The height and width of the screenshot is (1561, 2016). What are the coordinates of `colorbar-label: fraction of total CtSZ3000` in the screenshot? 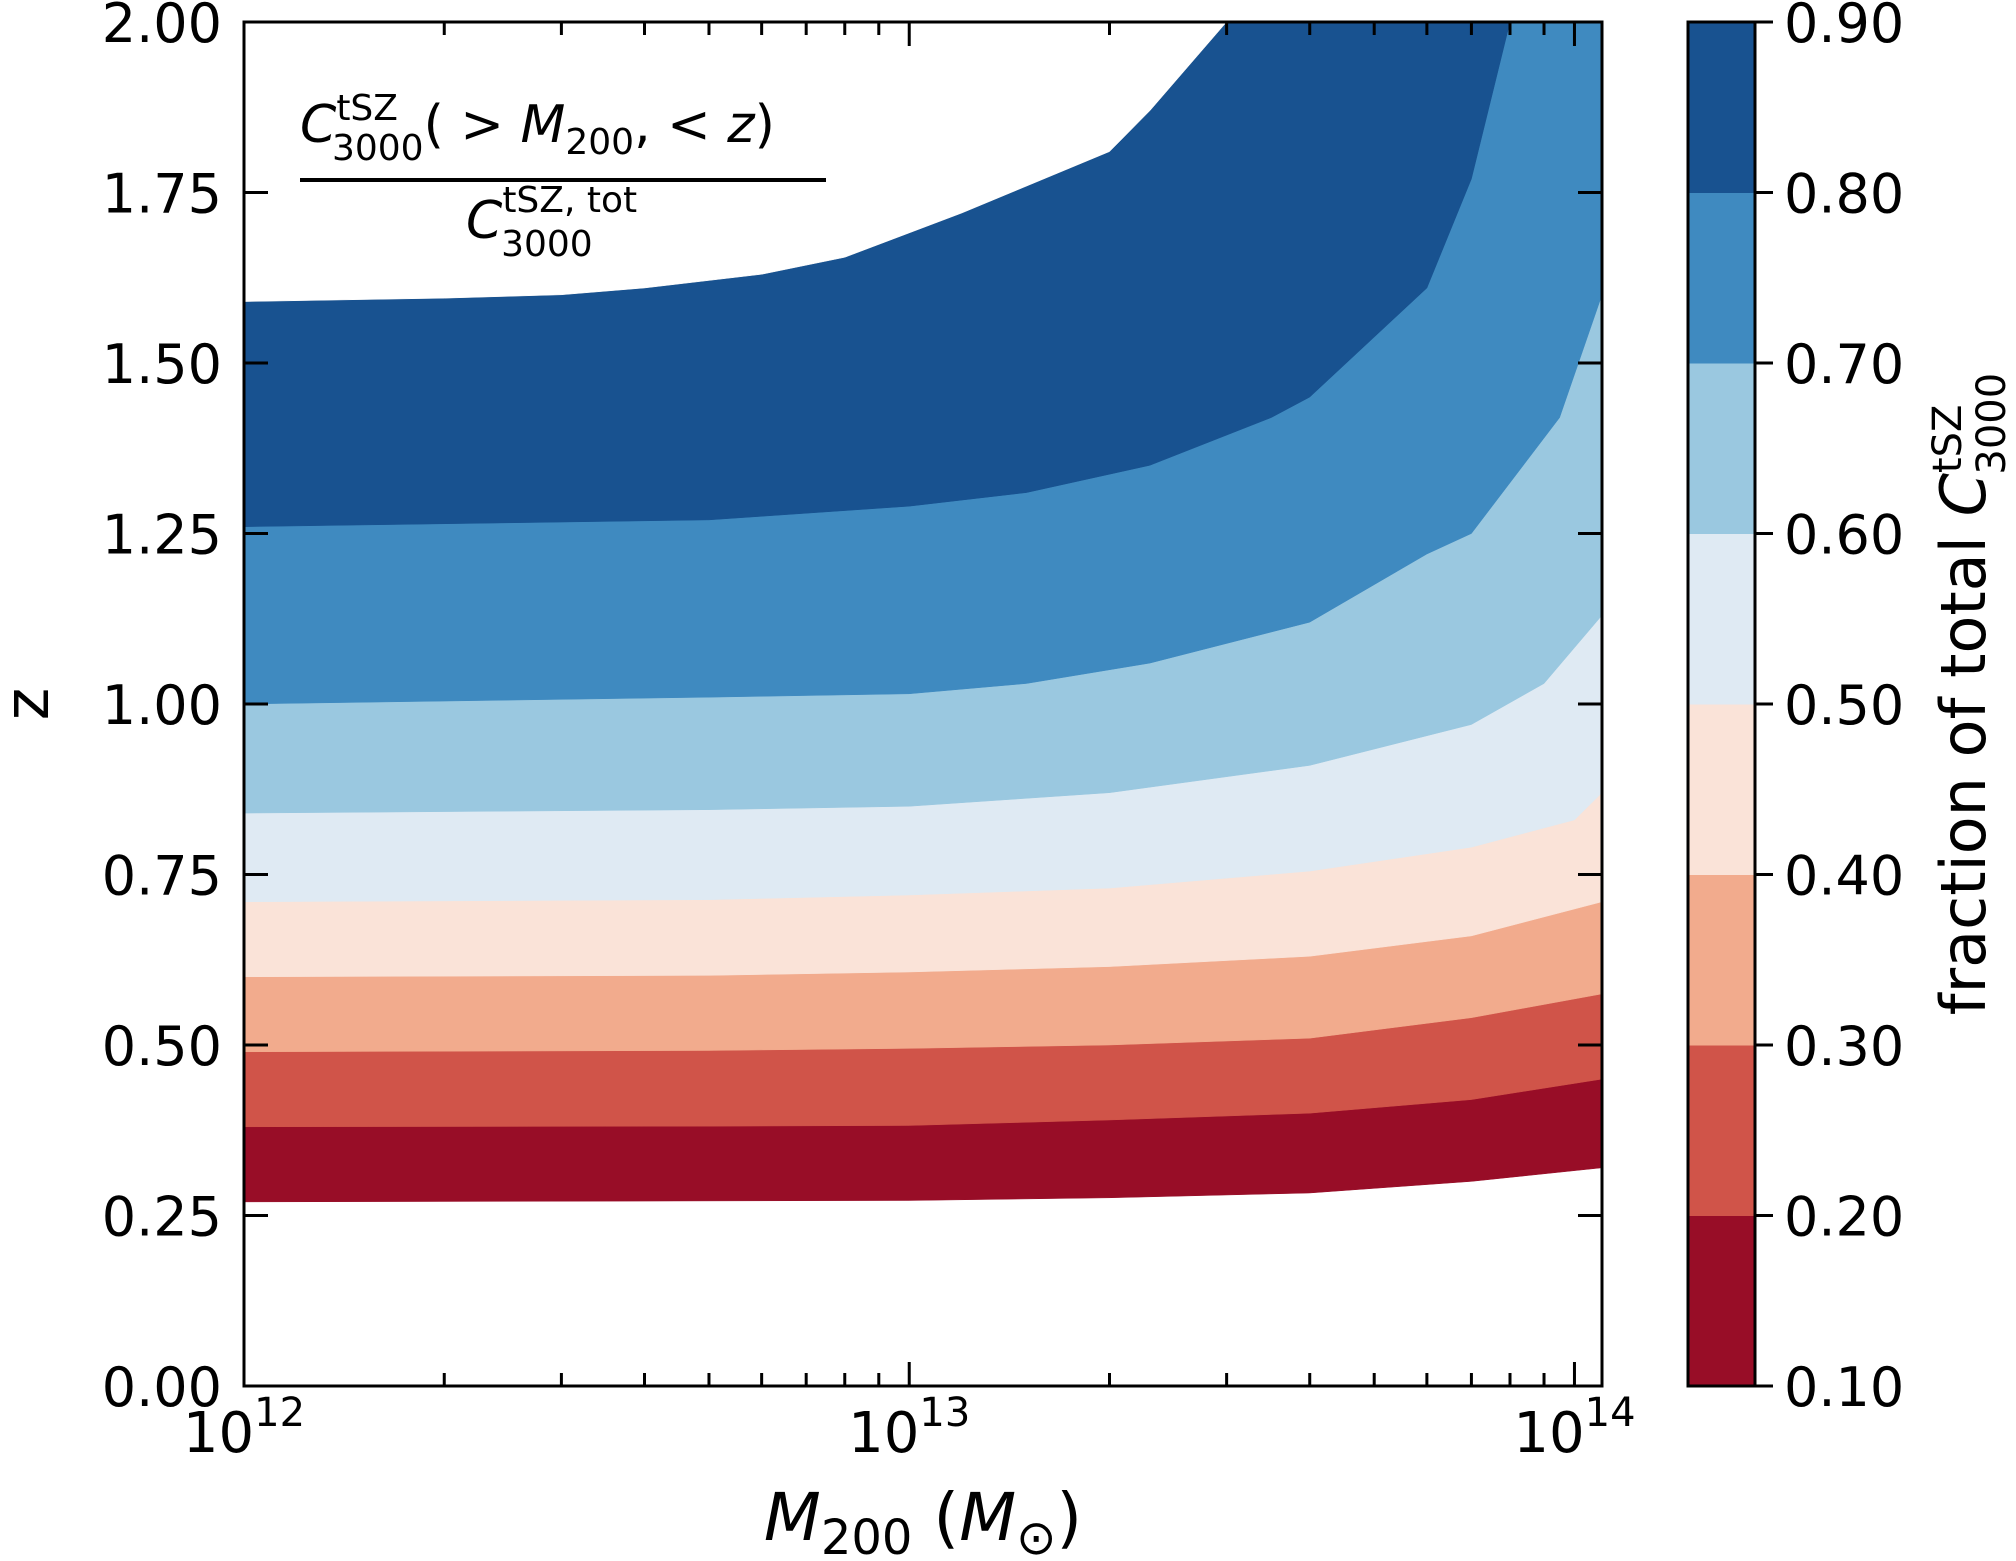 It's located at (1970, 694).